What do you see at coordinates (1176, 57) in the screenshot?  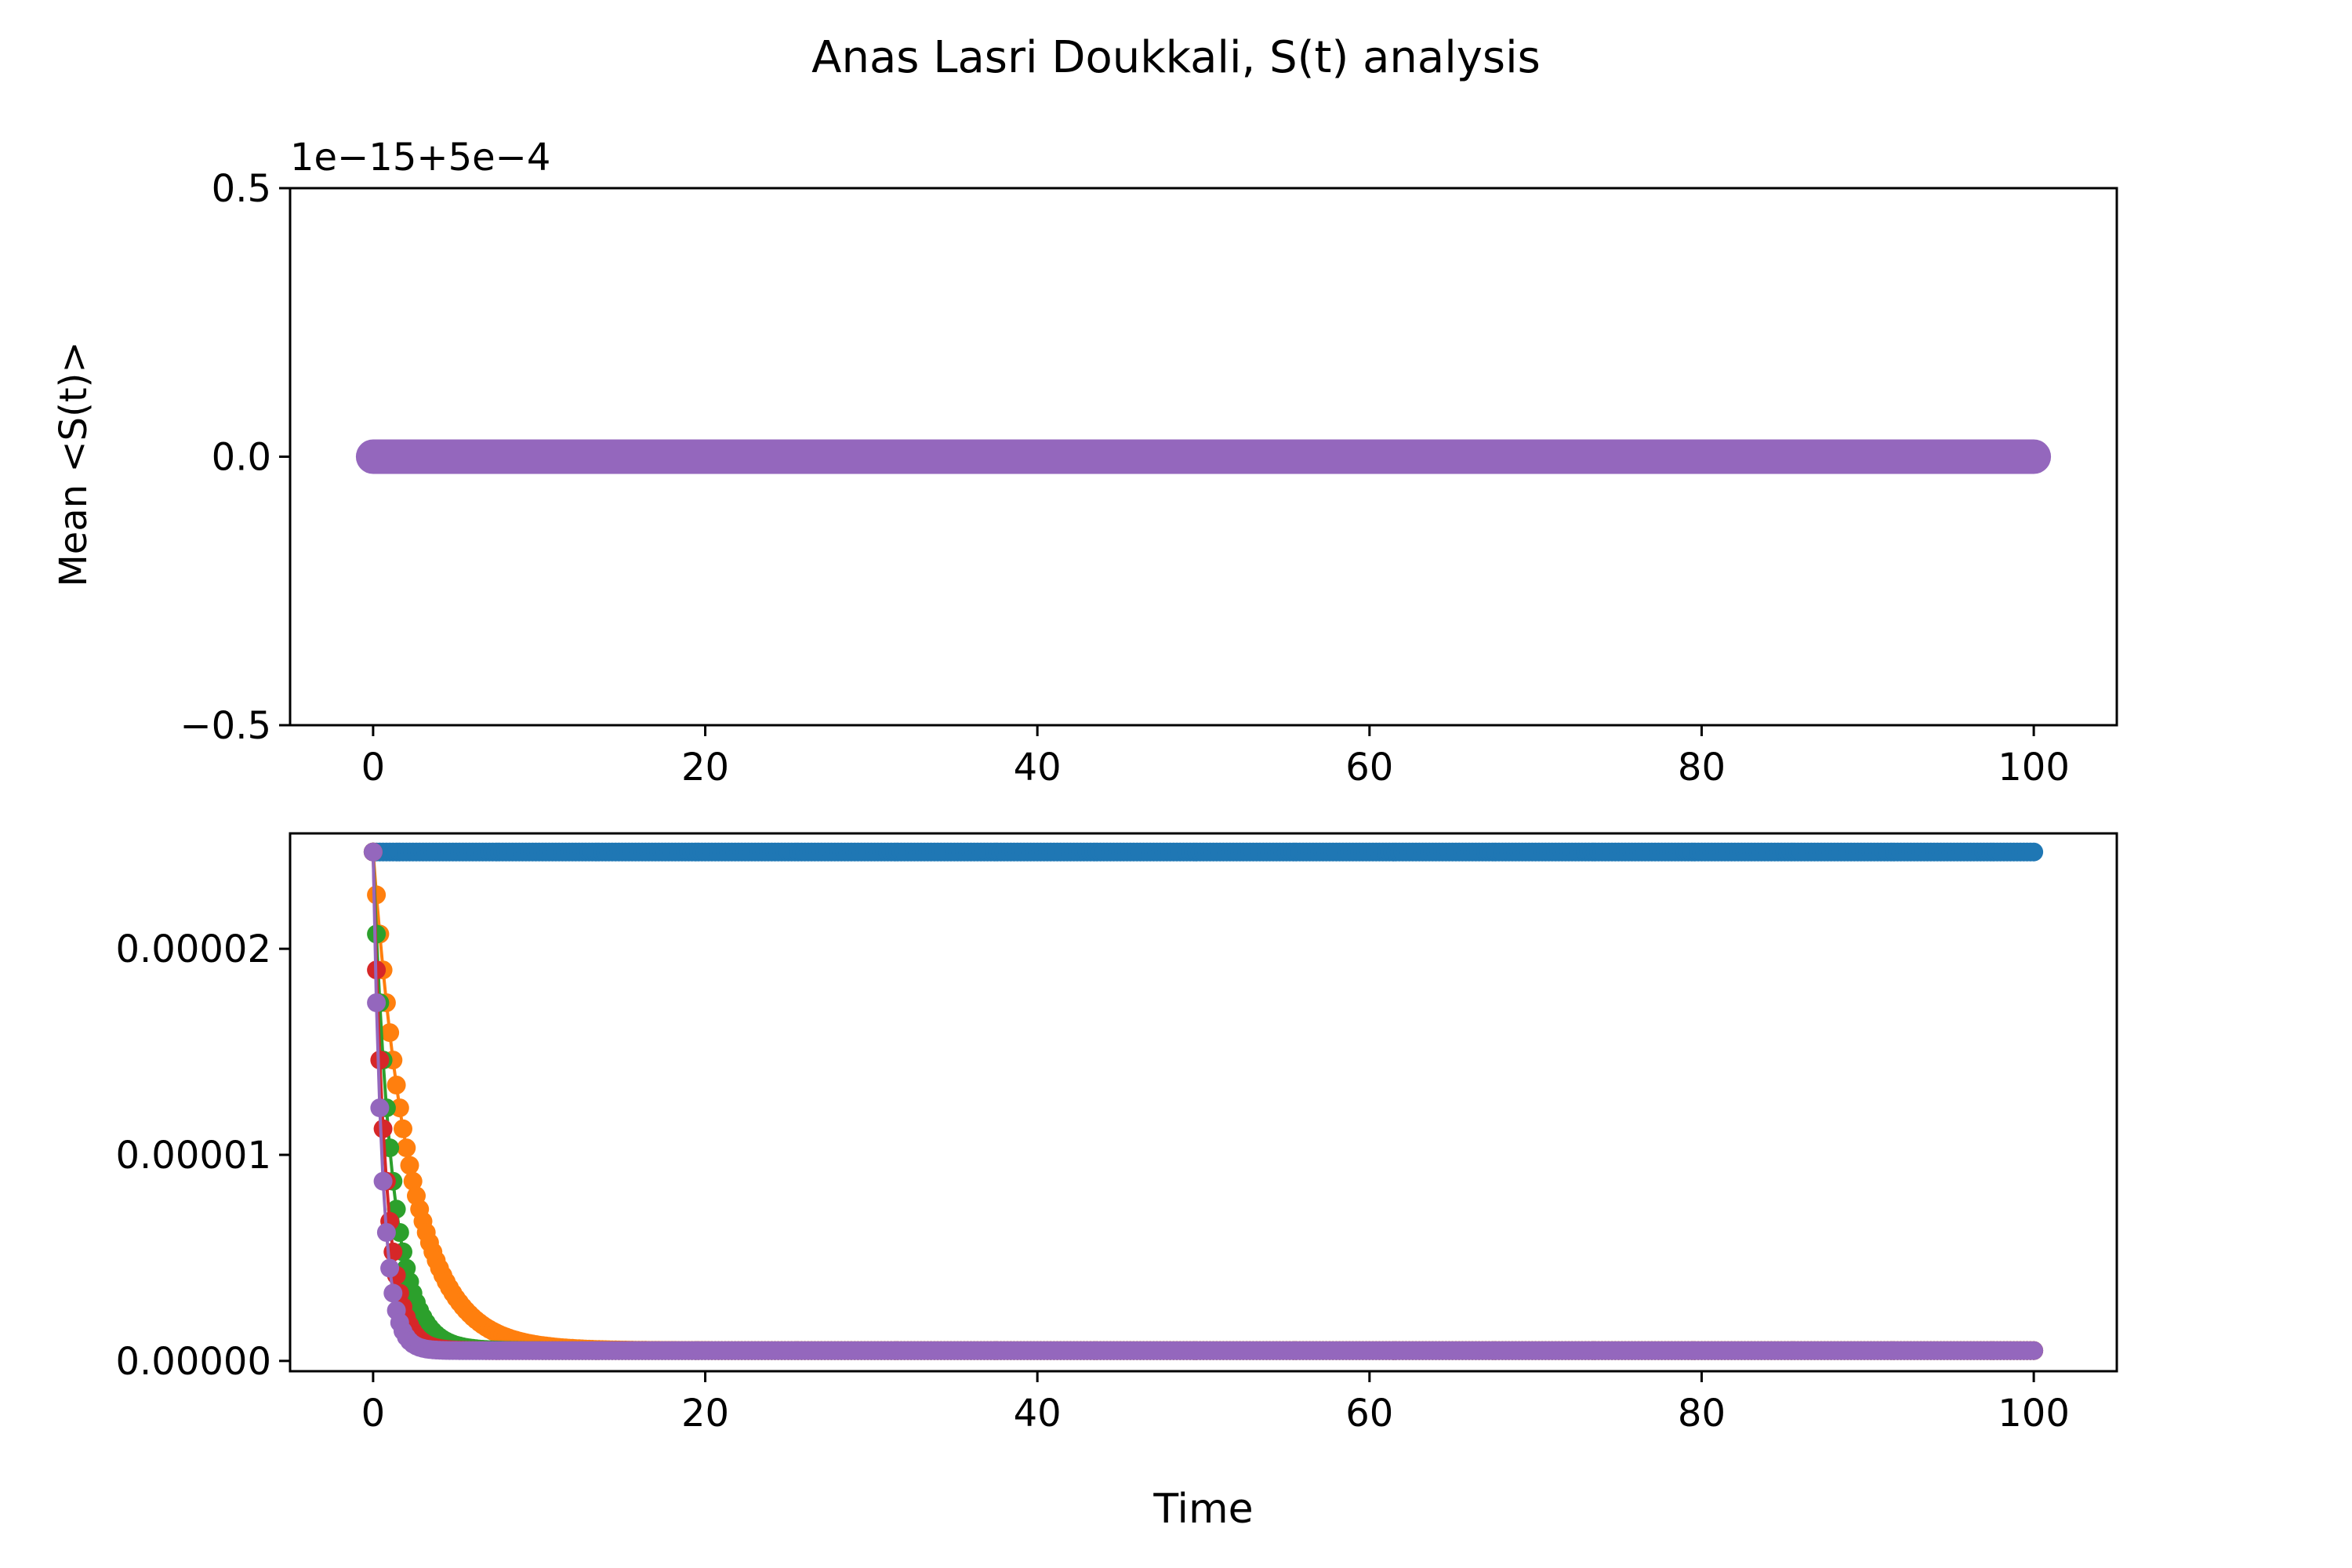 I see `figure-title: Anas Lasri Doukkali, S(t) analysis` at bounding box center [1176, 57].